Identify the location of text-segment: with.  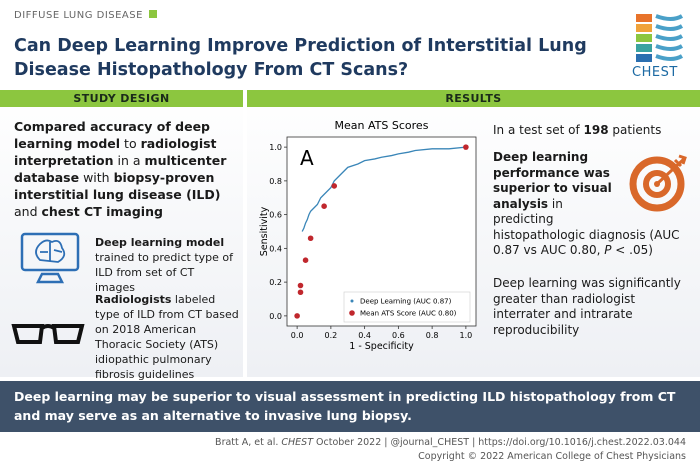
(96, 177).